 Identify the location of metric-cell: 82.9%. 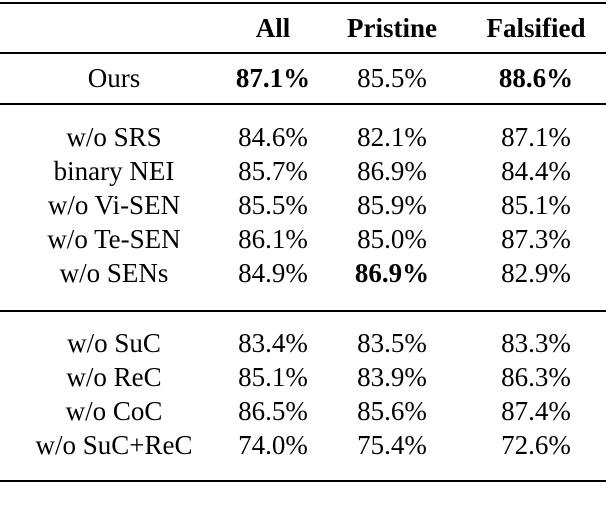
(536, 284).